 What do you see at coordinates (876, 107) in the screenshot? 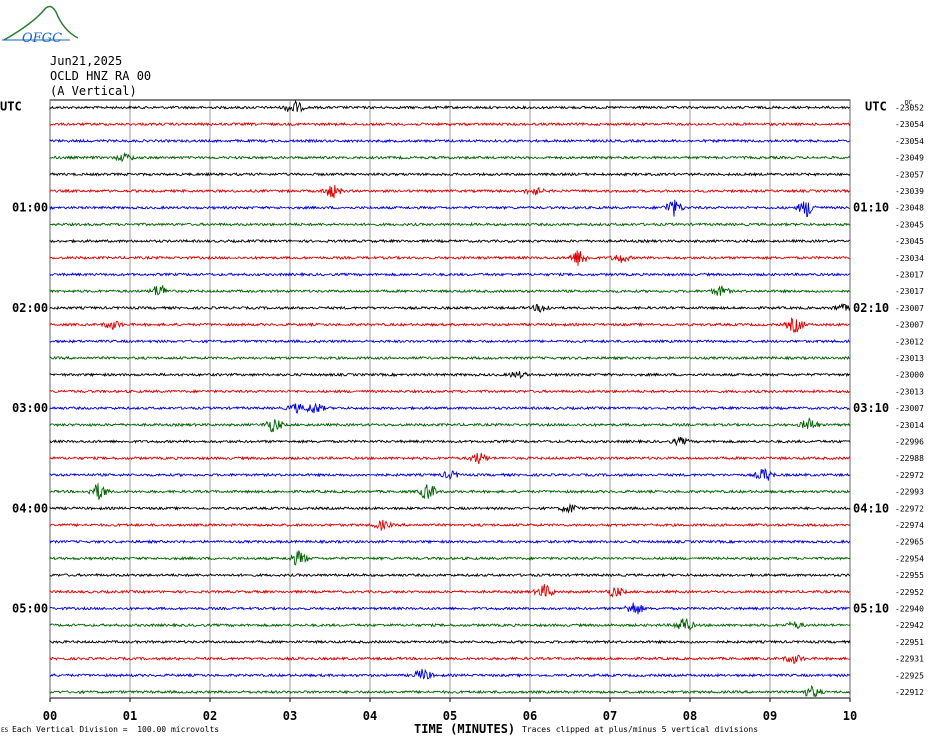
I see `right-timezone-label: UTC` at bounding box center [876, 107].